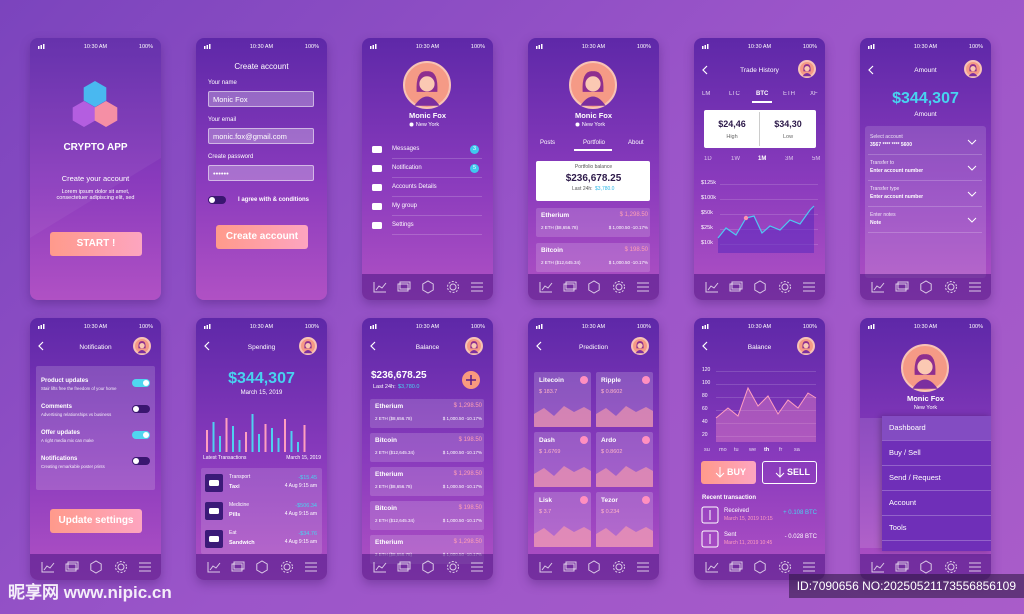  Describe the element at coordinates (307, 478) in the screenshot. I see `tx-amount: -$15.45` at that location.